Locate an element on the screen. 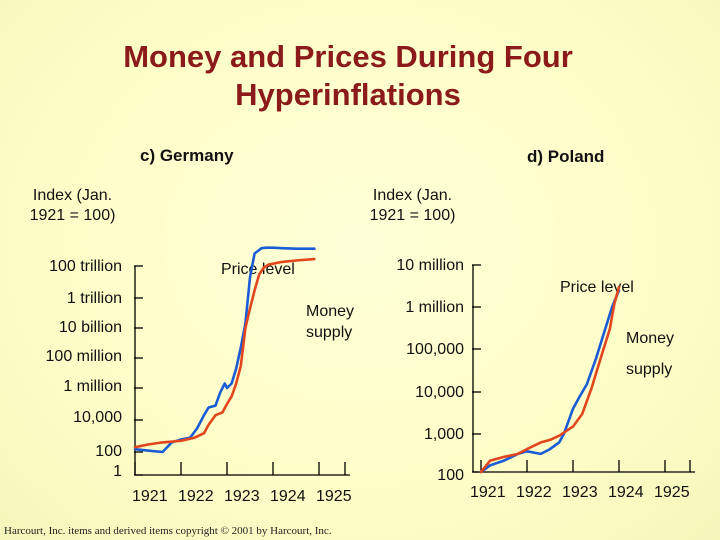  germany-price-level-annotation: Price level is located at coordinates (258, 269).